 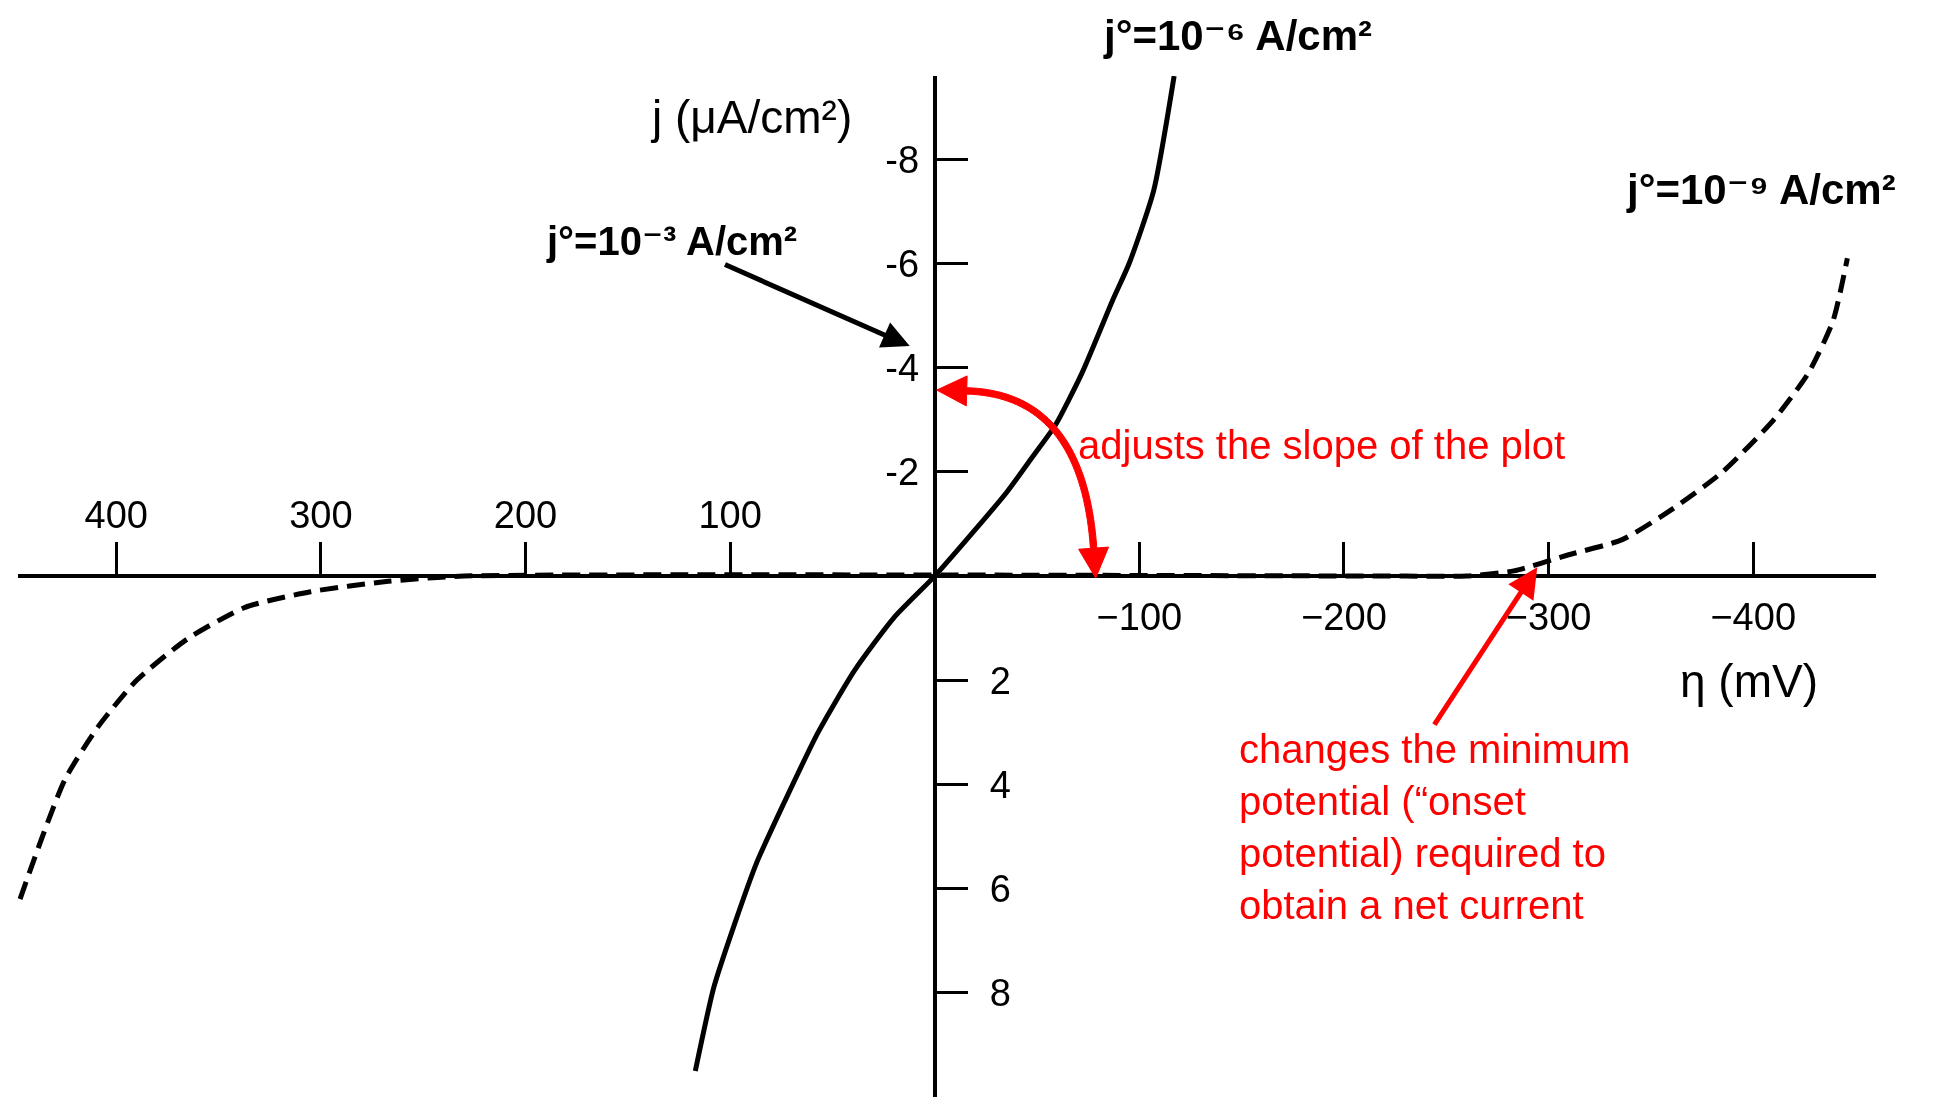 I want to click on annotation: changes the minimum potential (“onset potential) required to obtain a net current, so click(x=1435, y=827).